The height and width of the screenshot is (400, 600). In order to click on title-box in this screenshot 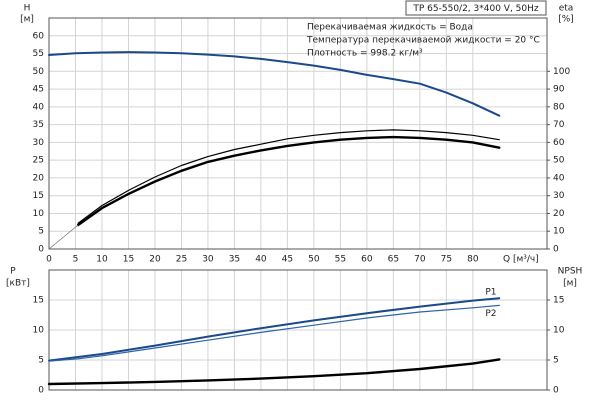, I will do `click(476, 8)`.